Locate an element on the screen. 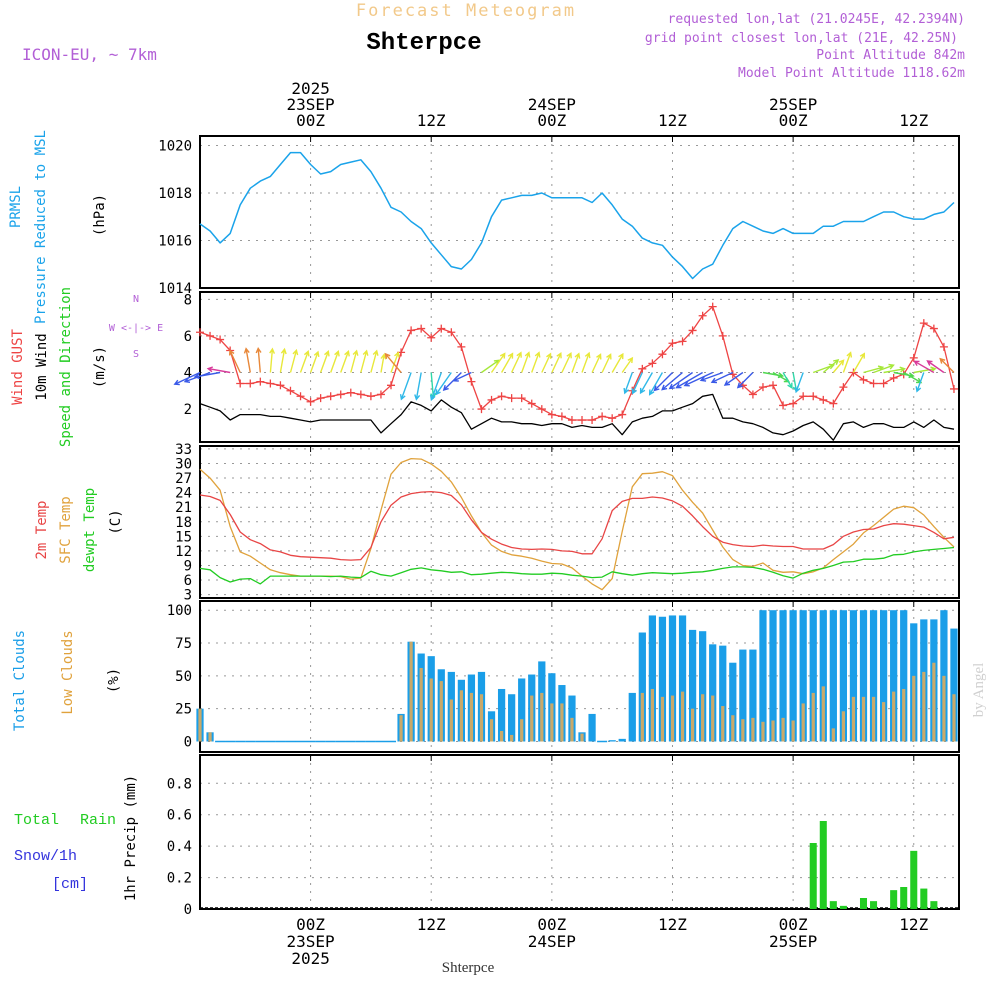 The width and height of the screenshot is (1000, 1004). wind-unit-0: (m/s) is located at coordinates (100, 367).